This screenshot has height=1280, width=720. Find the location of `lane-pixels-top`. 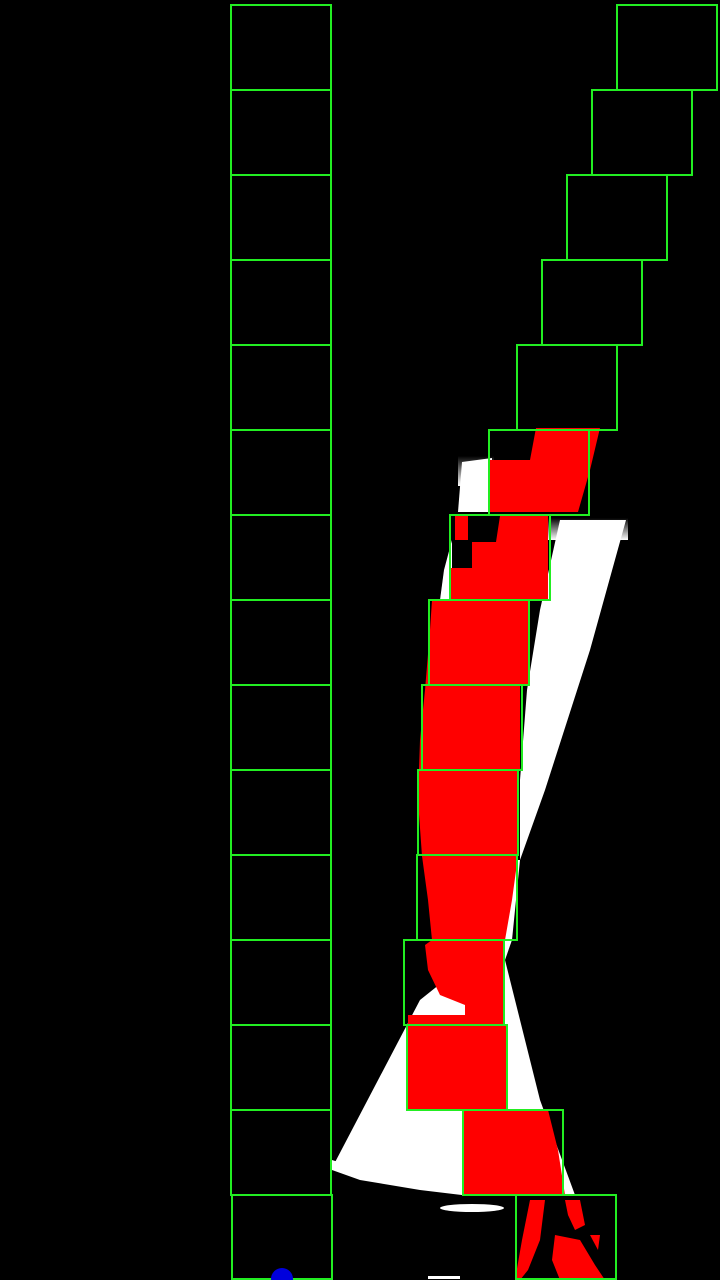

lane-pixels-top is located at coordinates (545, 470).